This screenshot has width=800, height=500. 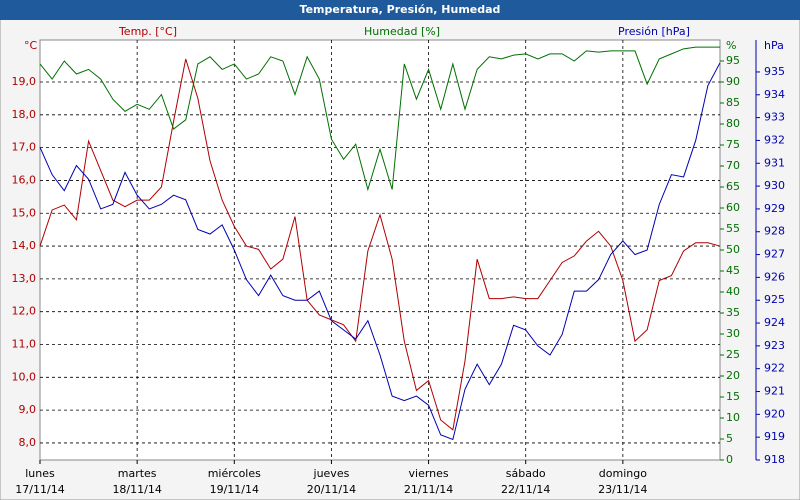 I want to click on y2-tick-label: 5, so click(x=729, y=438).